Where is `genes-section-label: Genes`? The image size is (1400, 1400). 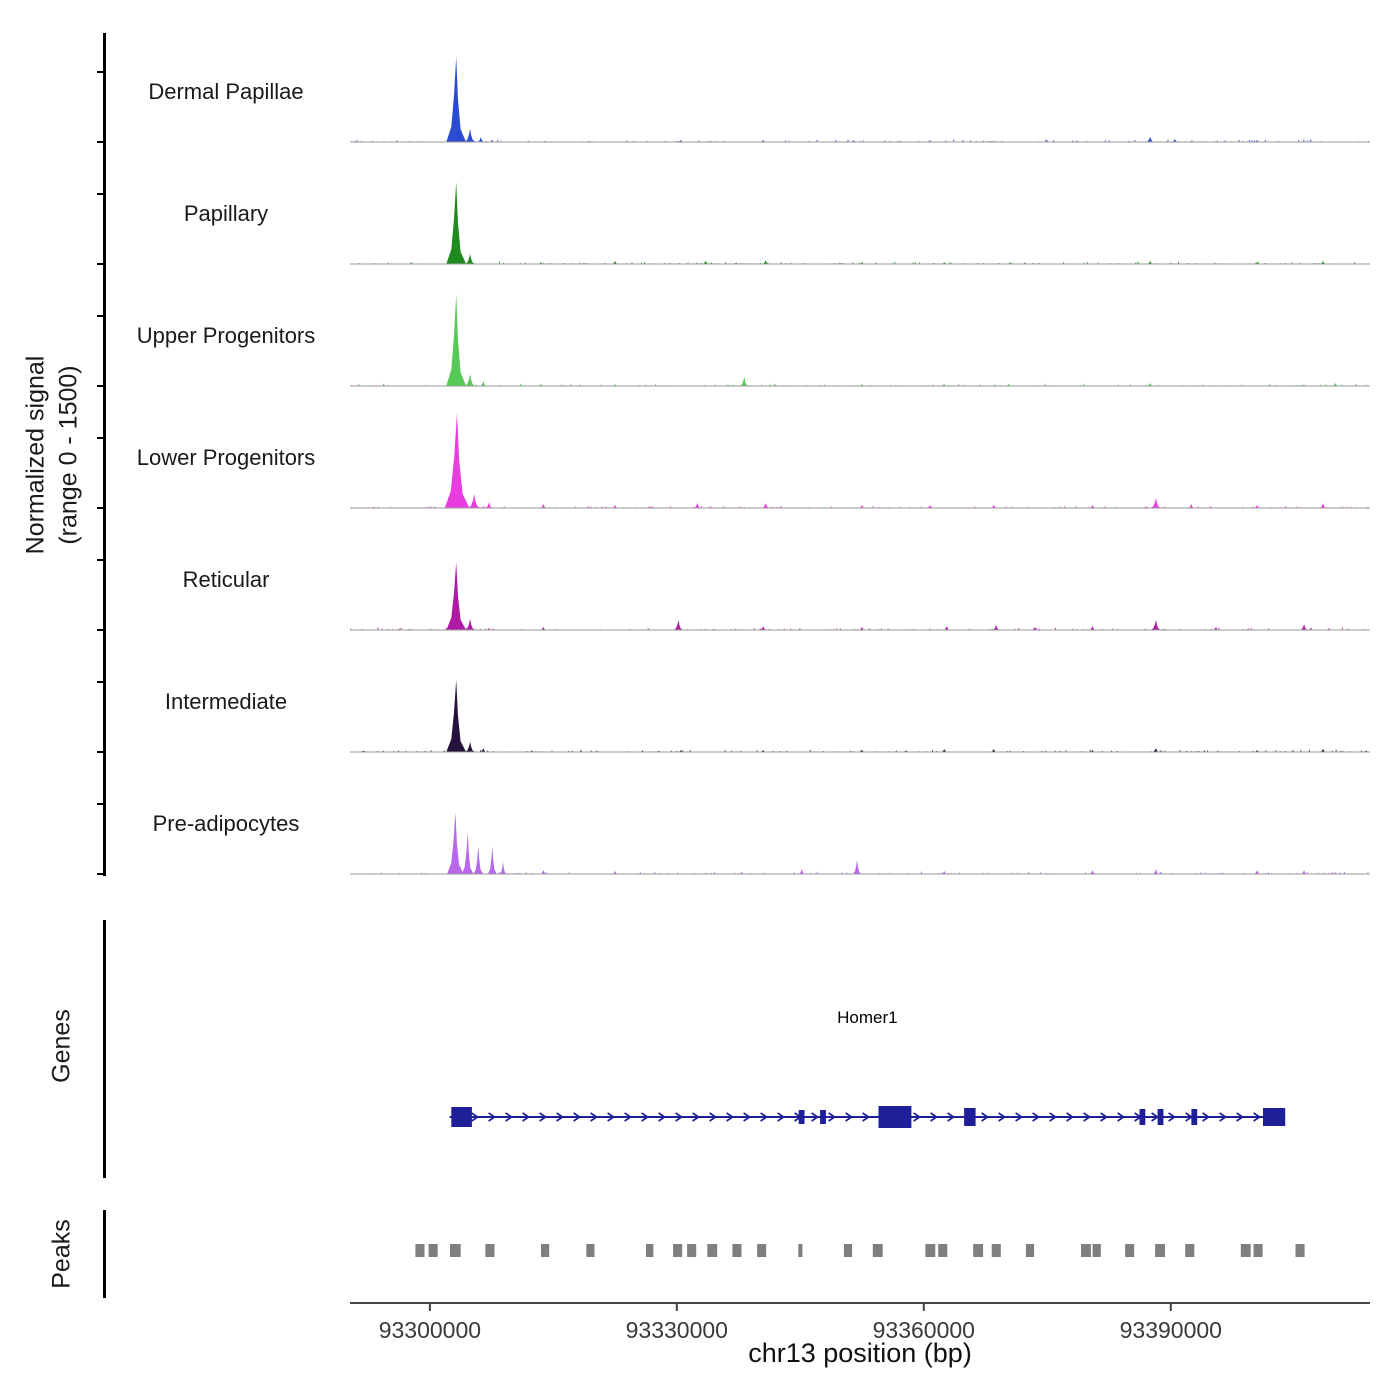
genes-section-label: Genes is located at coordinates (61, 1046).